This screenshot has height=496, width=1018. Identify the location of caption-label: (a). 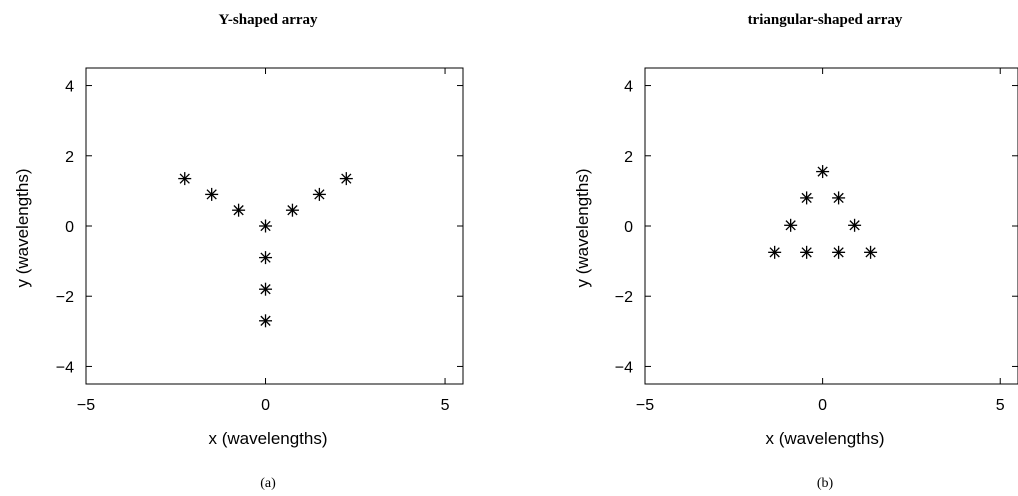
(268, 483).